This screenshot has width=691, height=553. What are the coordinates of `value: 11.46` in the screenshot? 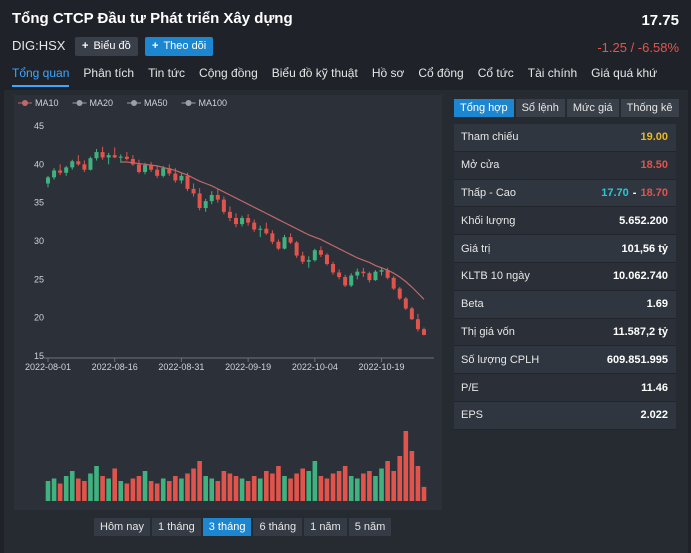 It's located at (654, 387).